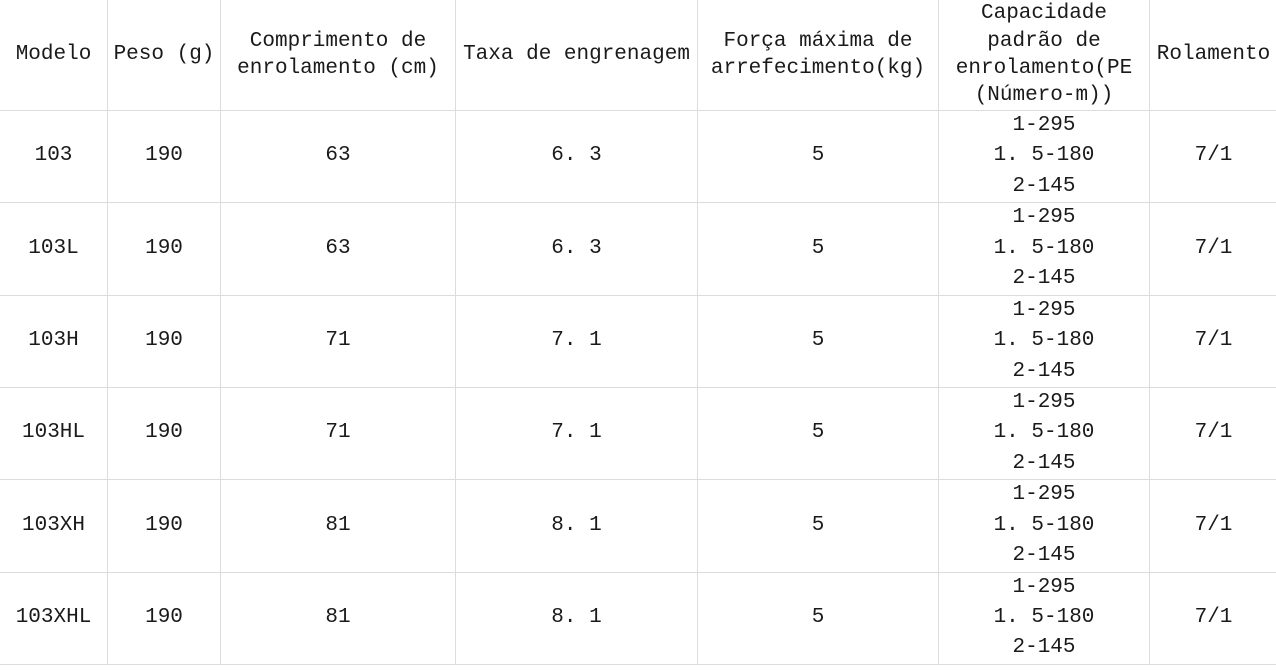 This screenshot has width=1276, height=670. I want to click on table-row: 103XH 190 81 8. 1 5 1-295 1. 5-180 2-145 7/1, so click(638, 526).